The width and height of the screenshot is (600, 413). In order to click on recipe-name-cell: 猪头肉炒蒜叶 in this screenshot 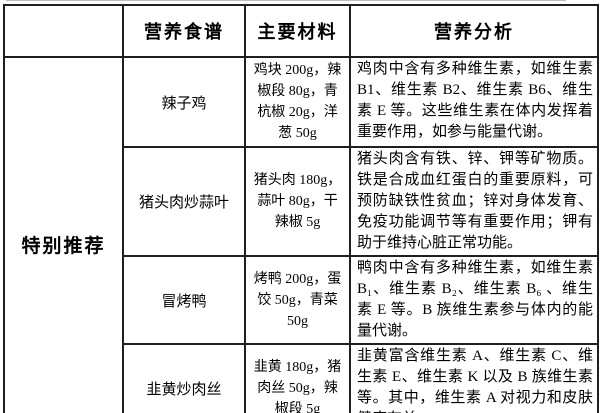, I will do `click(184, 201)`.